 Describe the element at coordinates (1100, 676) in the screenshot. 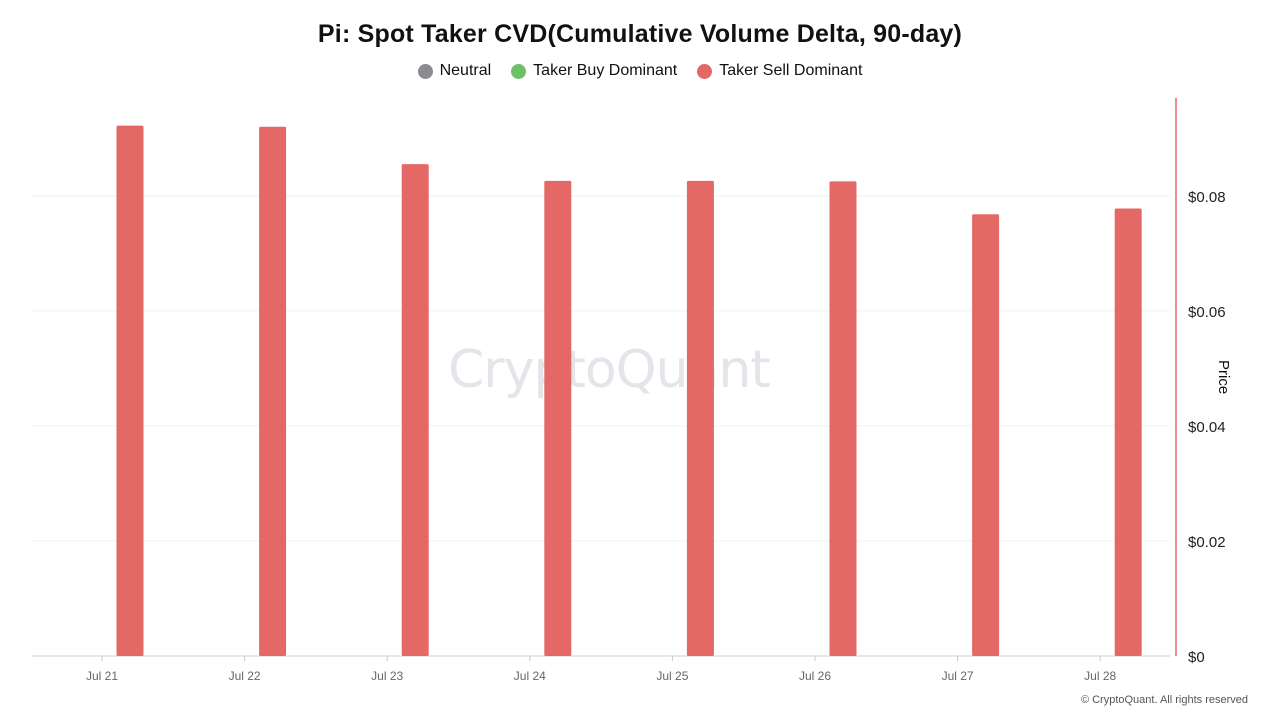

I see `x-tick-label: Jul 28` at that location.